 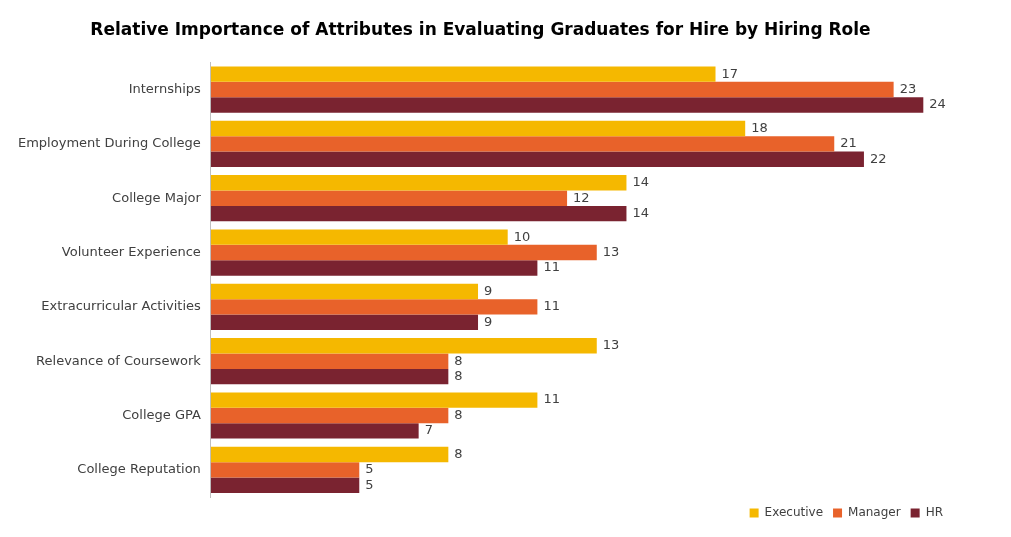 What do you see at coordinates (730, 73) in the screenshot?
I see `data-label: 17` at bounding box center [730, 73].